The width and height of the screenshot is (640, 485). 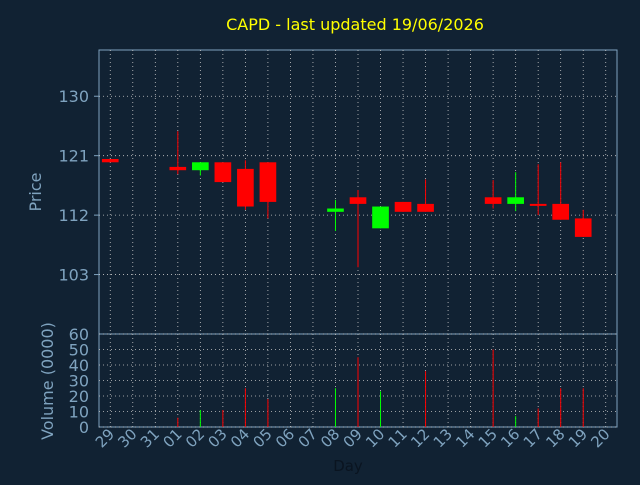 I want to click on price-axis-label: Price, so click(x=35, y=191).